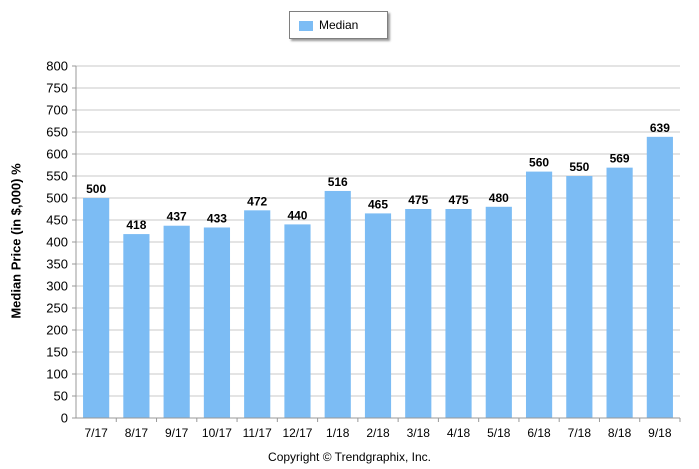 This screenshot has width=699, height=469. What do you see at coordinates (57, 88) in the screenshot?
I see `y-tick-label: 750` at bounding box center [57, 88].